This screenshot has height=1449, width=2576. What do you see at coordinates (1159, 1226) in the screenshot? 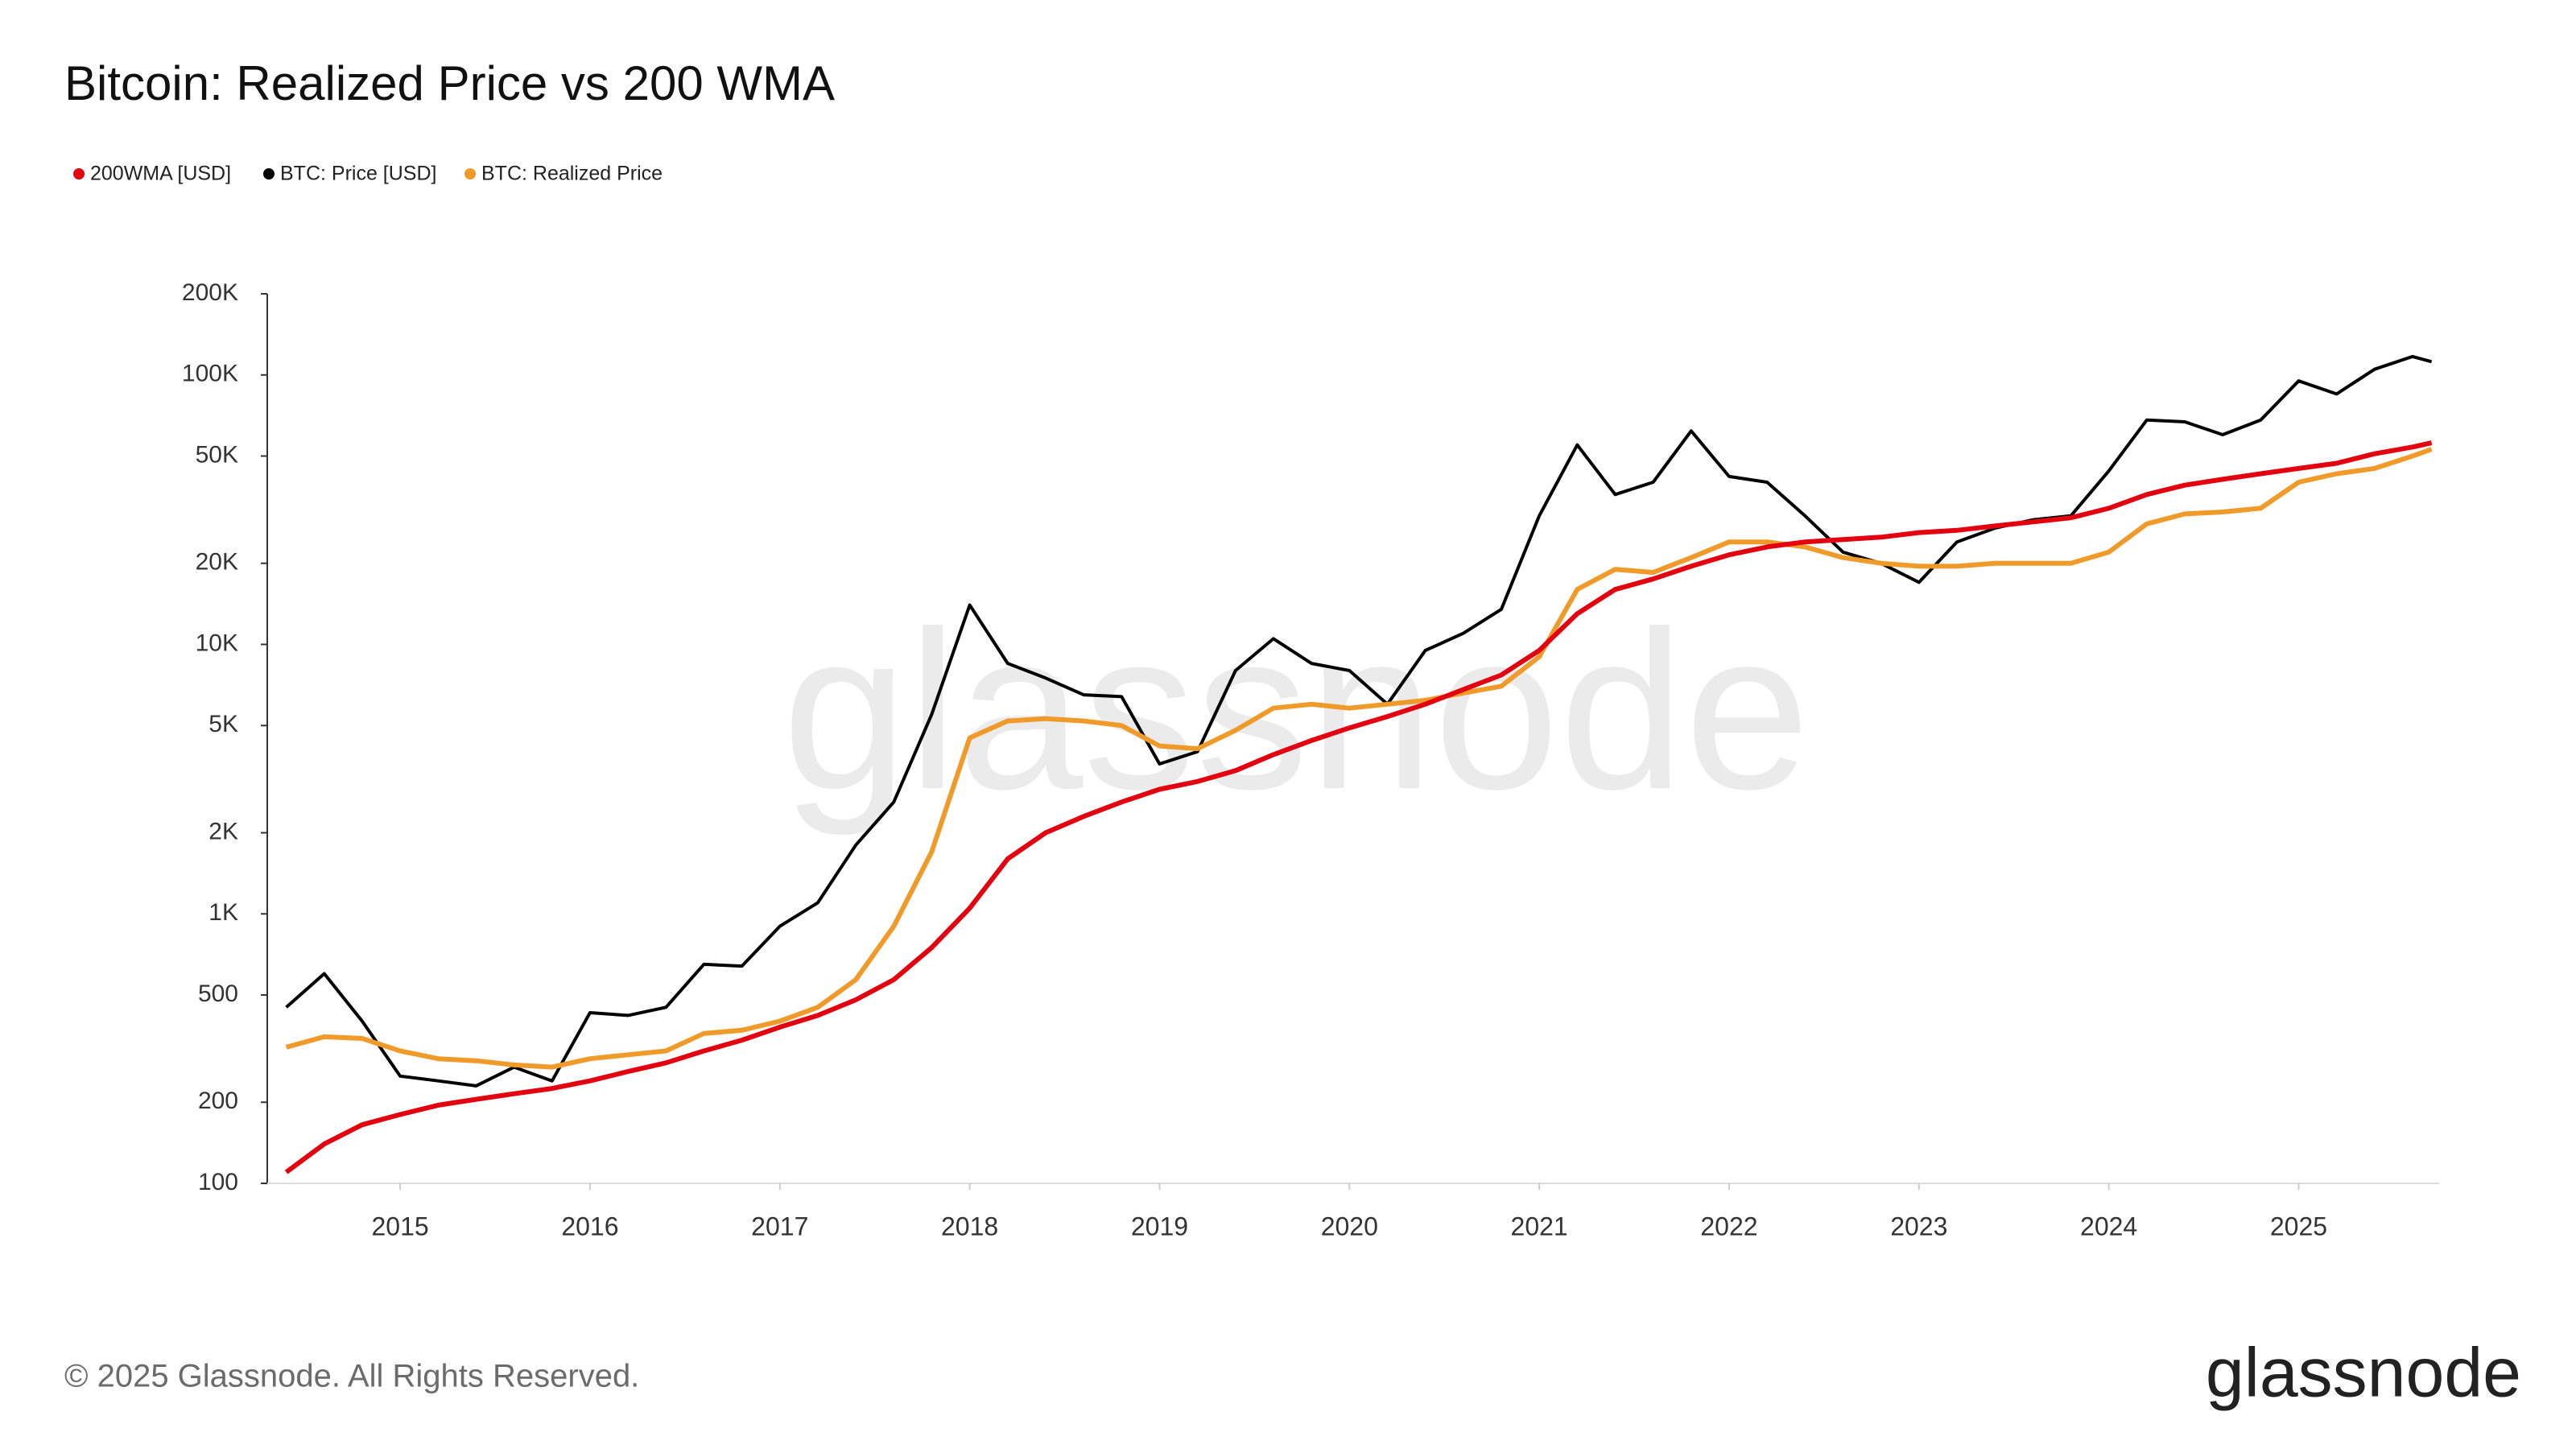
I see `x-tick-label: 2019` at bounding box center [1159, 1226].